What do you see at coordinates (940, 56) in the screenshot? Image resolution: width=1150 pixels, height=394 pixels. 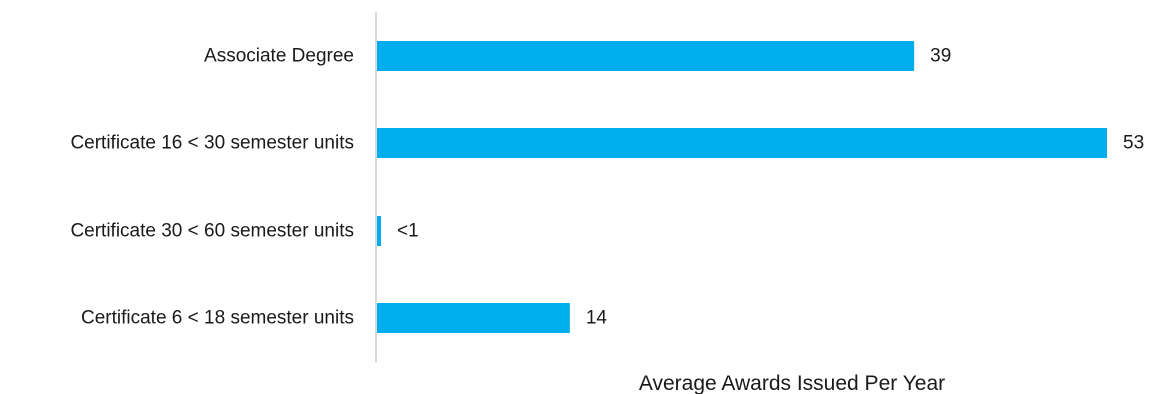 I see `value-label-1: 39` at bounding box center [940, 56].